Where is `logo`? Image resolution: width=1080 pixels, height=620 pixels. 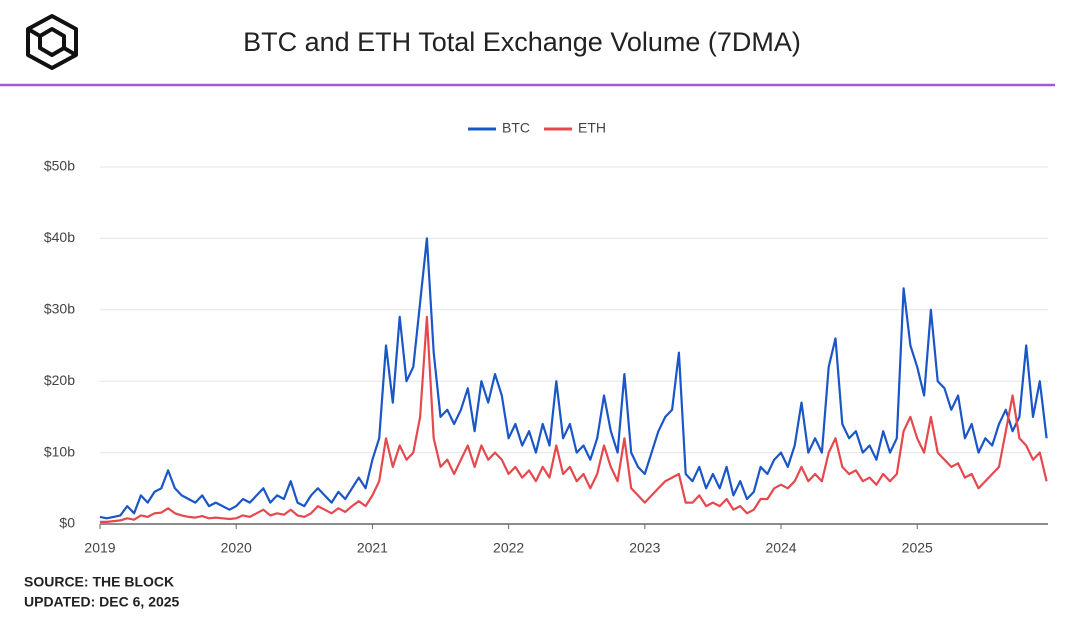
logo is located at coordinates (52, 42).